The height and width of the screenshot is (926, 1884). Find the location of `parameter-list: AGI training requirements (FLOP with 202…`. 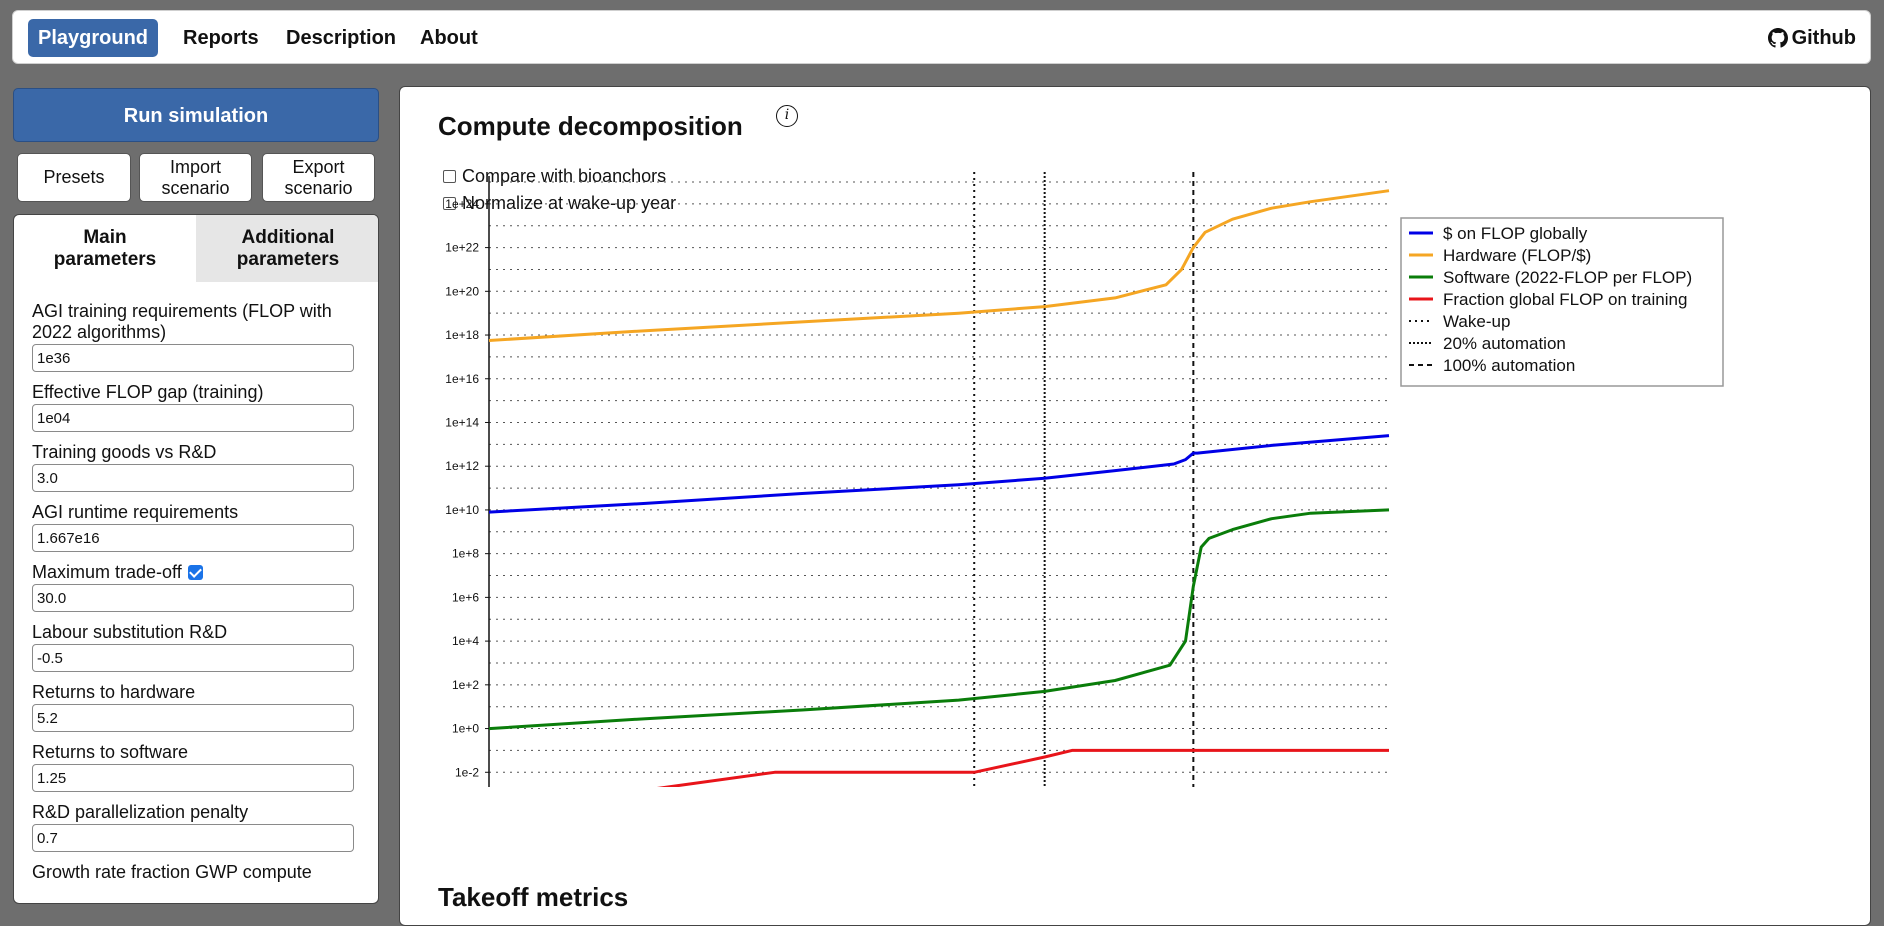

parameter-list: AGI training requirements (FLOP with 202… is located at coordinates (202, 597).